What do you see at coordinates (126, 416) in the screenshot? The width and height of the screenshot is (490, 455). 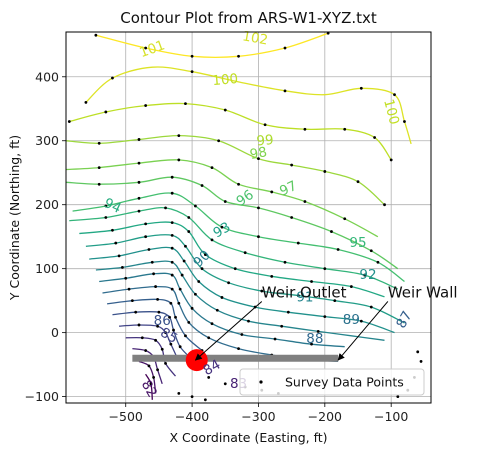 I see `x-tick-label: −500` at bounding box center [126, 416].